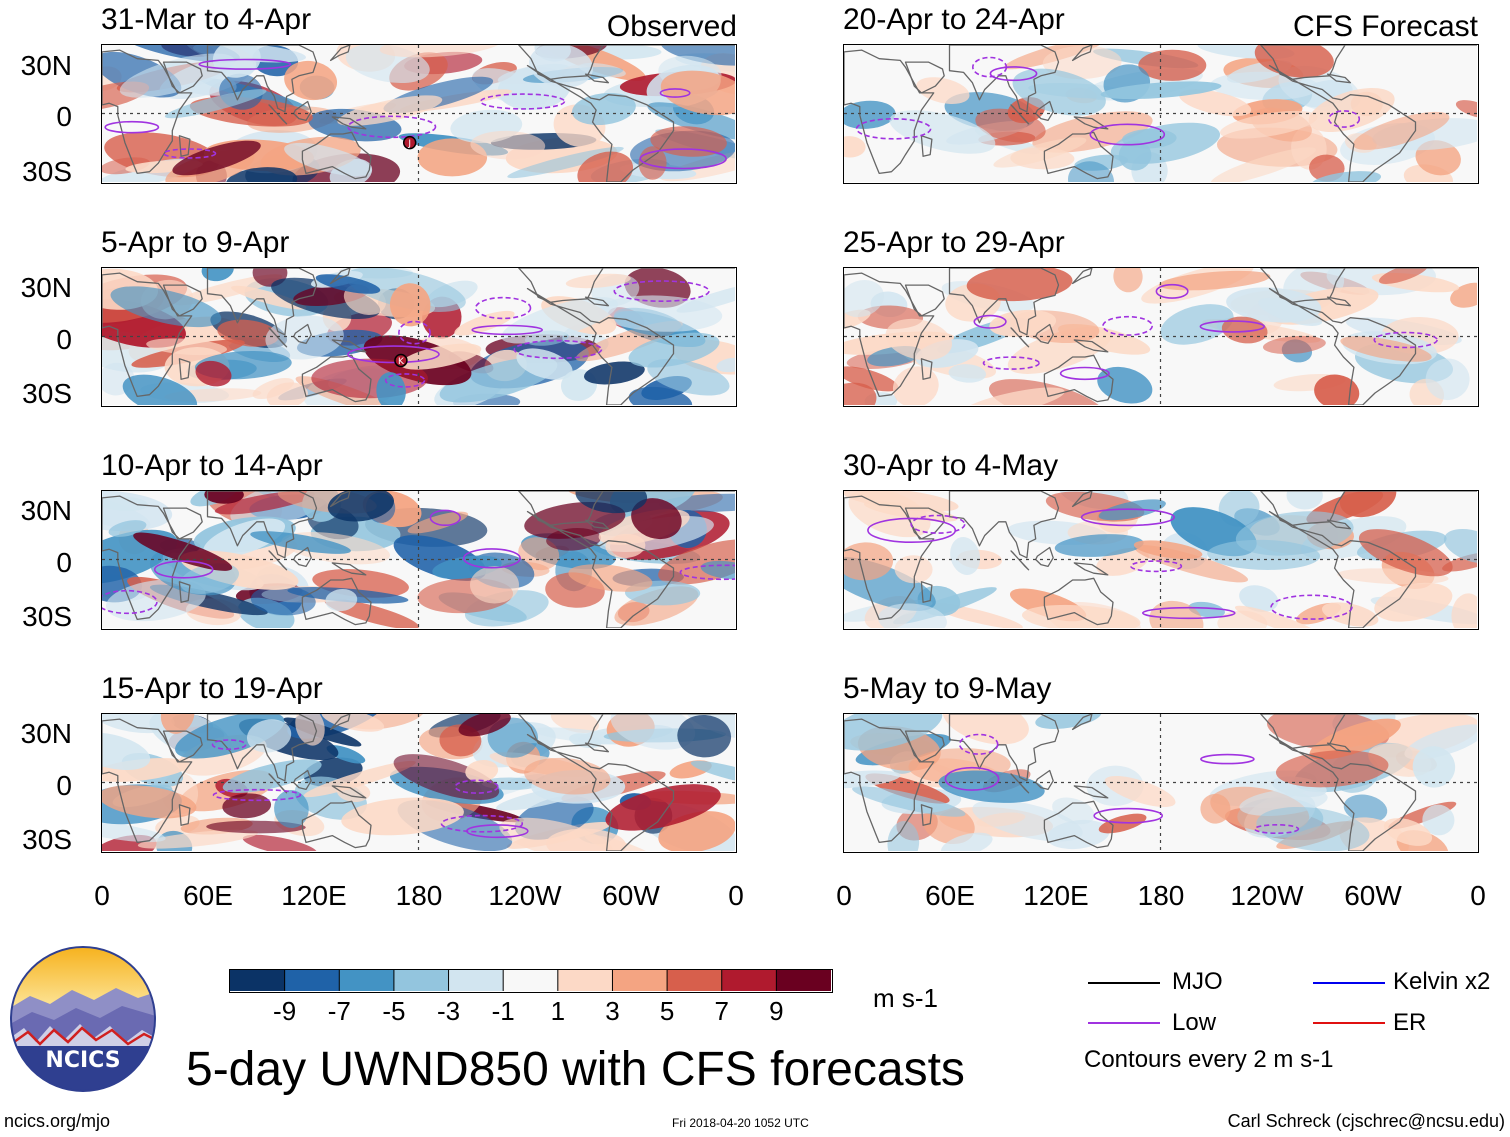  What do you see at coordinates (1194, 1022) in the screenshot?
I see `legend-label-low: Low` at bounding box center [1194, 1022].